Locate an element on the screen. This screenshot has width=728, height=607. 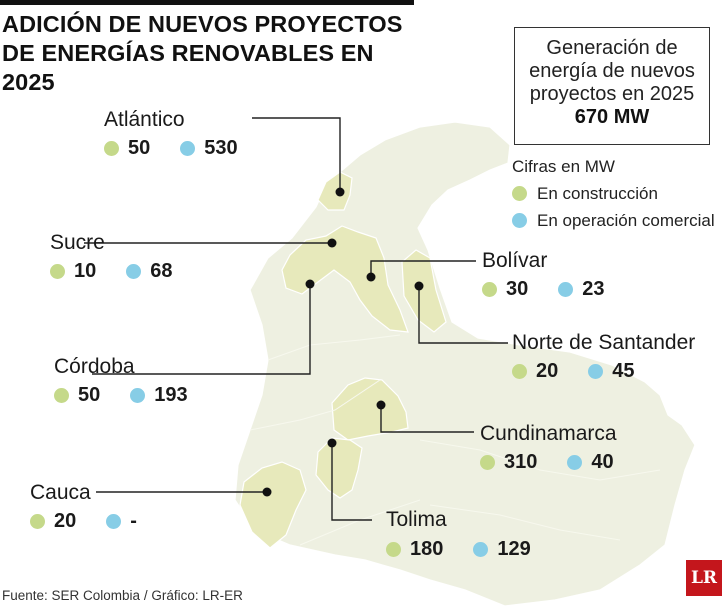
cauca-operation: - is located at coordinates (133, 521).